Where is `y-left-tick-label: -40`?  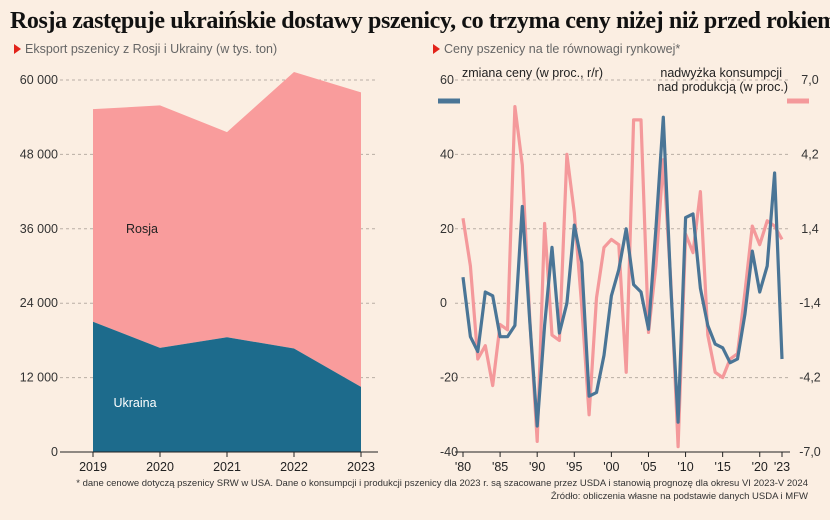
y-left-tick-label: -40 is located at coordinates (449, 452).